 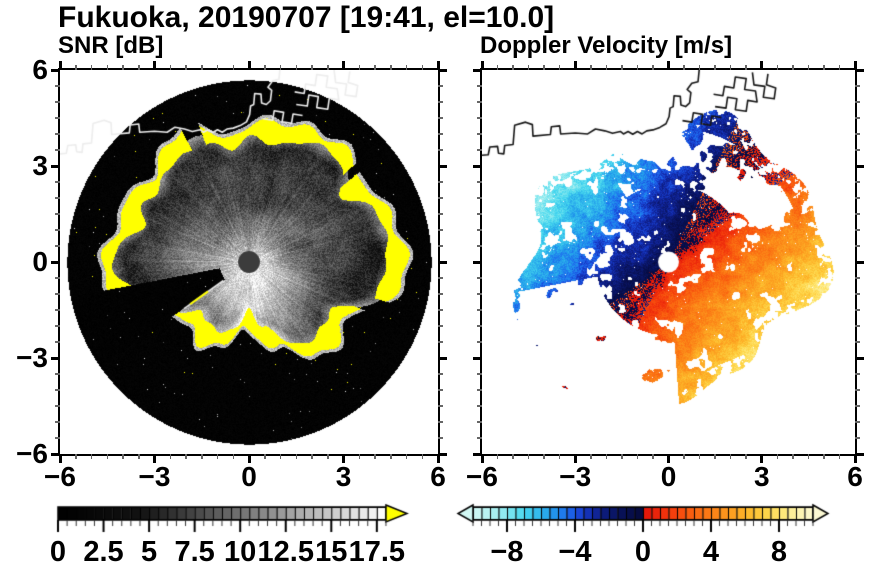 I want to click on doppler-colorbar-tick-label: 4, so click(x=711, y=552).